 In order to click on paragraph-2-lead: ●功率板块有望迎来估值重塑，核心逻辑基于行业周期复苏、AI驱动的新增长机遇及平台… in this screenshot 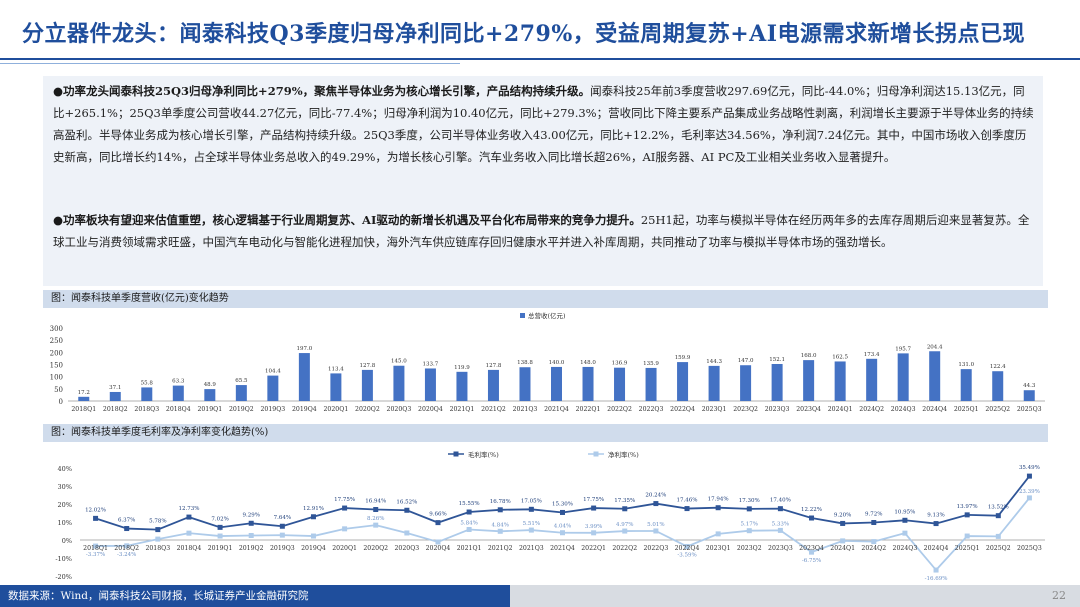, I will do `click(347, 220)`.